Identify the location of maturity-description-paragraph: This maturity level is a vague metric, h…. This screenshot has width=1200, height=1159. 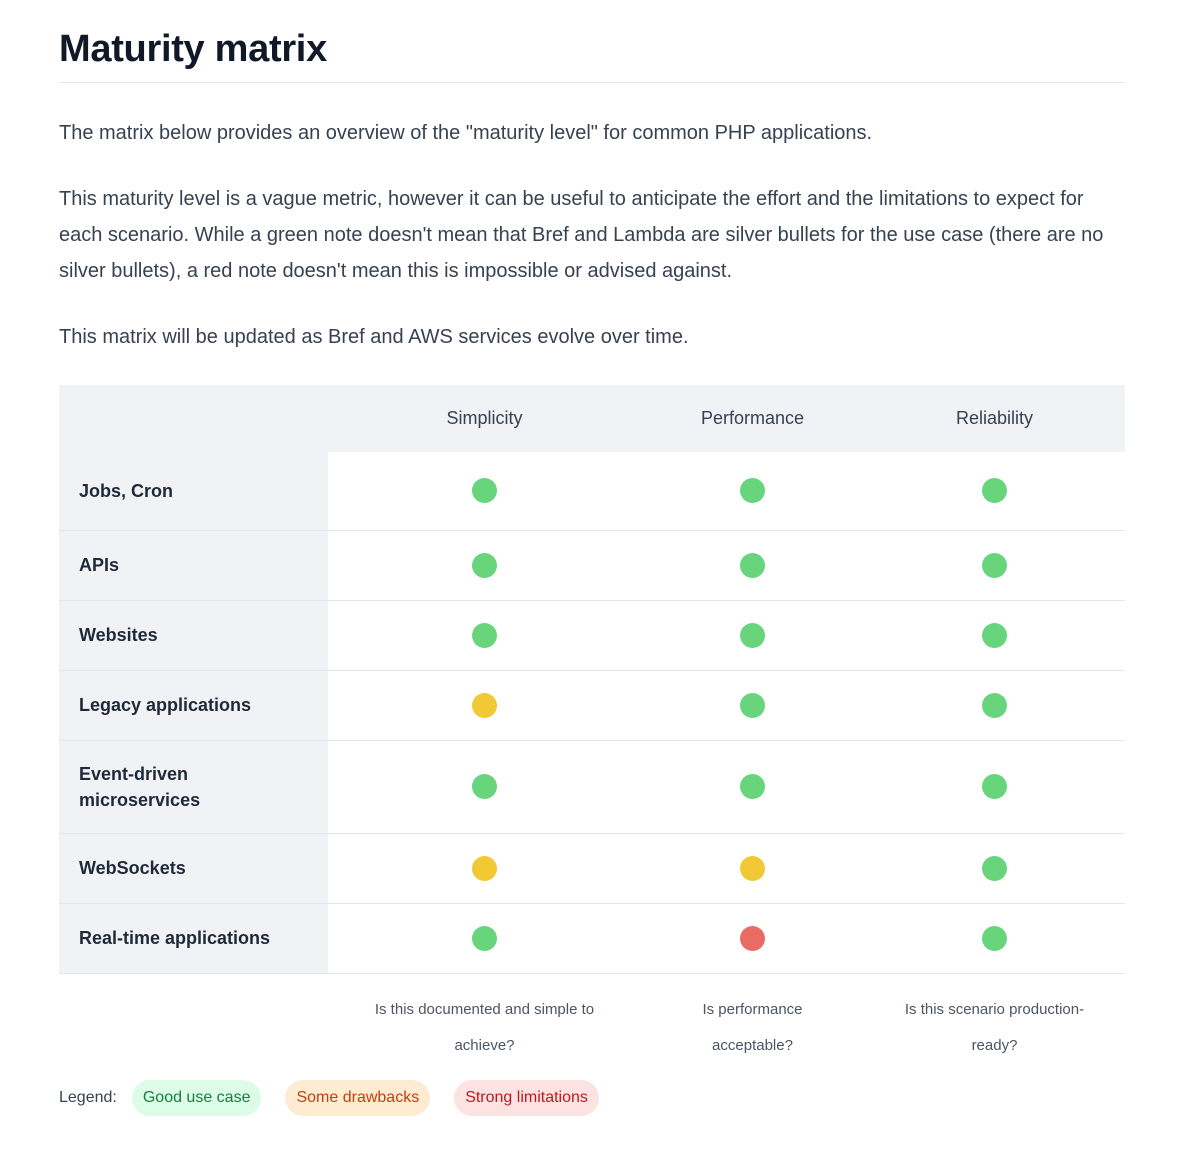
(581, 235).